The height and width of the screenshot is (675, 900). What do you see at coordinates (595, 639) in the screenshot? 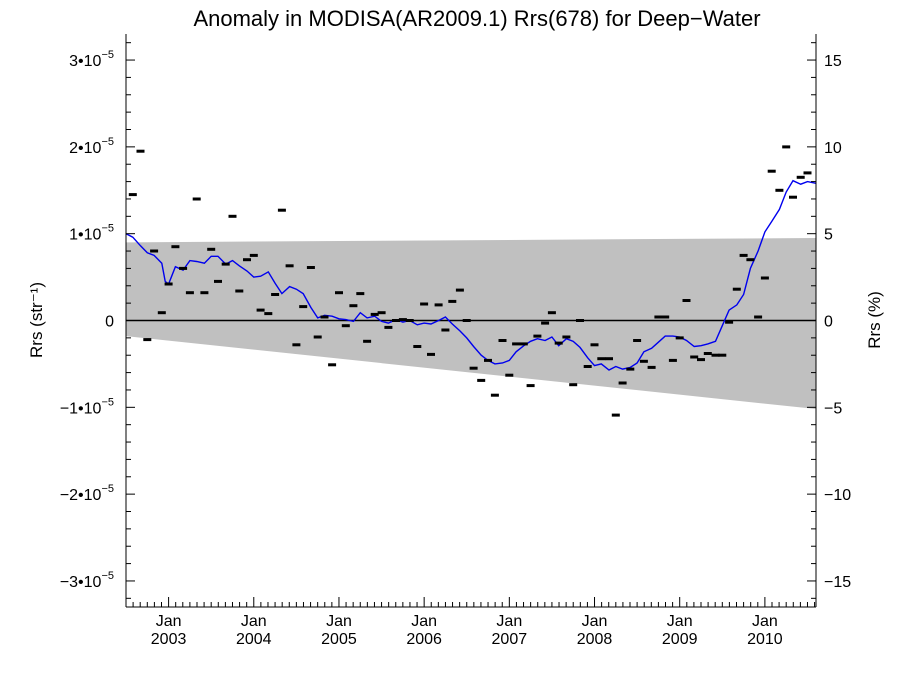
I see `x-tick-year-label: 2008` at bounding box center [595, 639].